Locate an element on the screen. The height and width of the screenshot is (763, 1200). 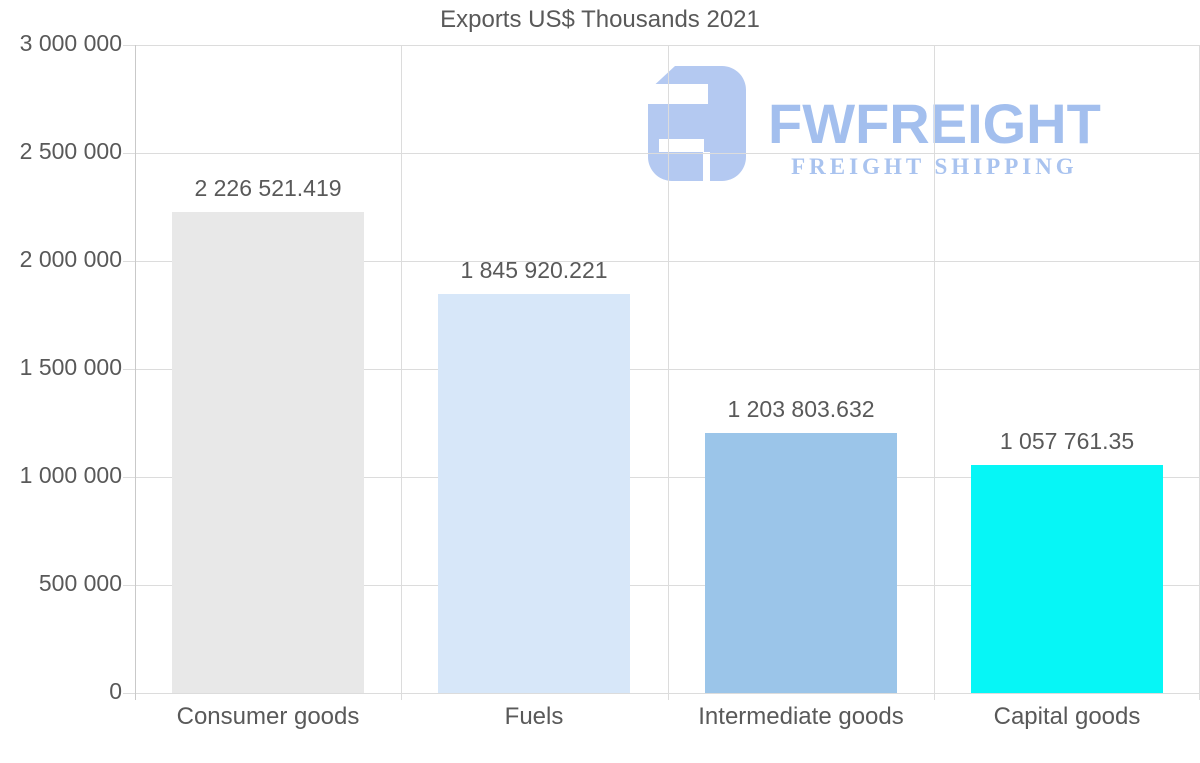
y-tick-label: 2 000 000 is located at coordinates (70, 259).